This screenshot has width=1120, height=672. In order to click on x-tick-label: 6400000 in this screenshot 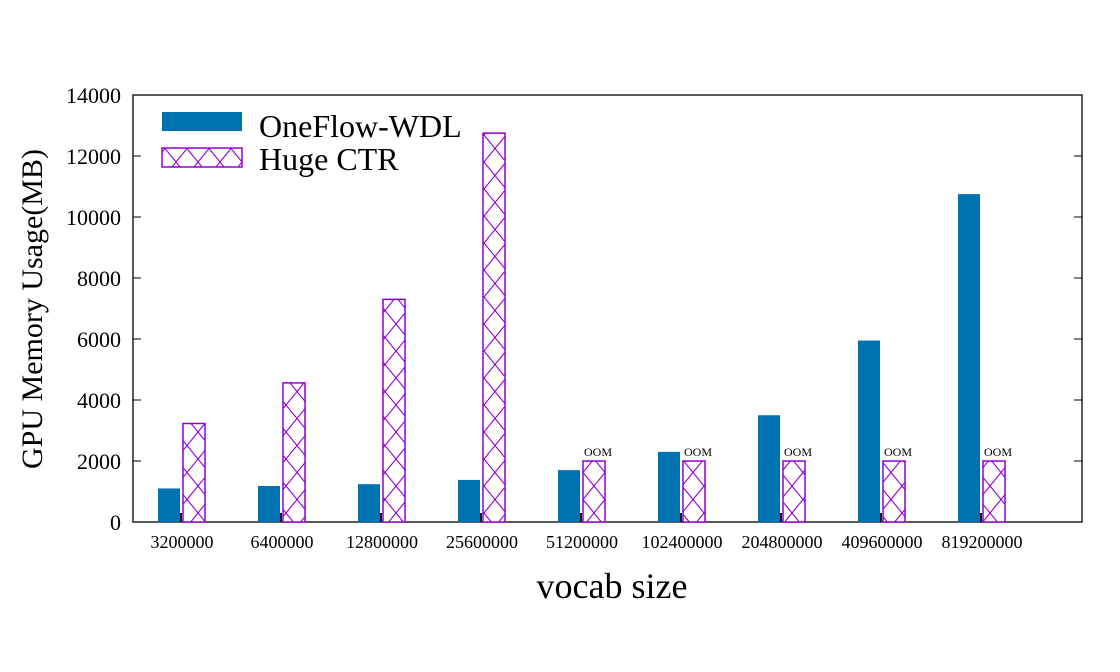, I will do `click(282, 542)`.